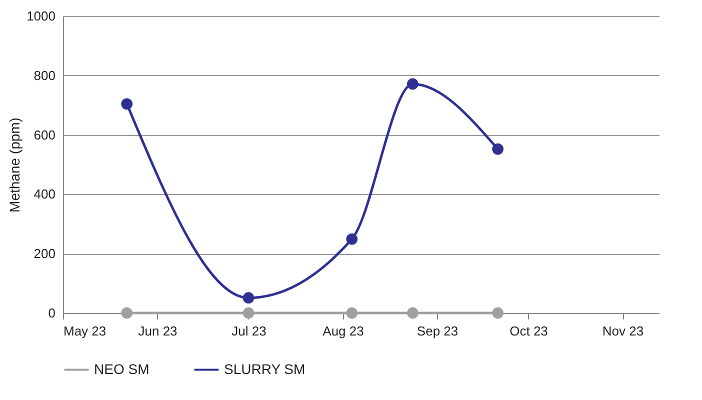  Describe the element at coordinates (529, 331) in the screenshot. I see `x-tick-label: Oct 23` at that location.